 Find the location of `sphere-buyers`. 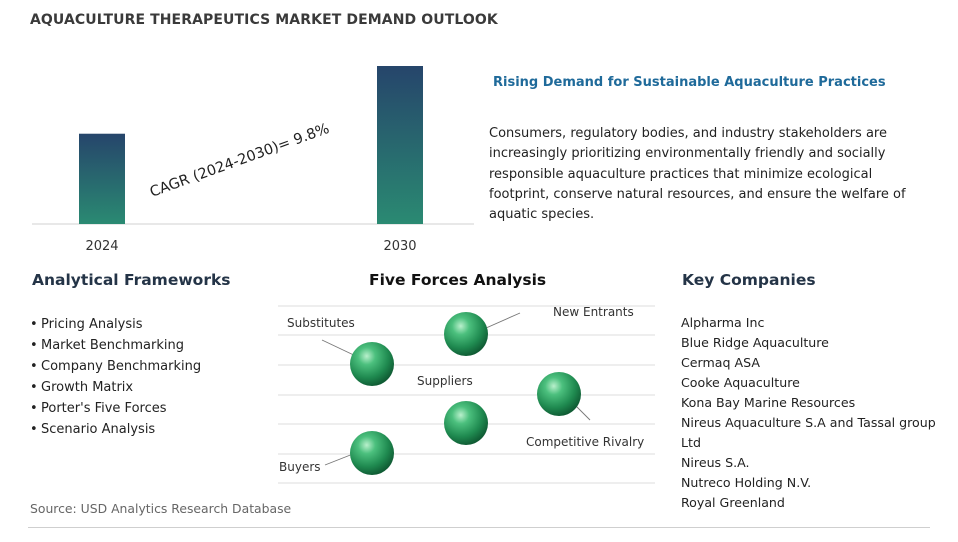

sphere-buyers is located at coordinates (372, 453).